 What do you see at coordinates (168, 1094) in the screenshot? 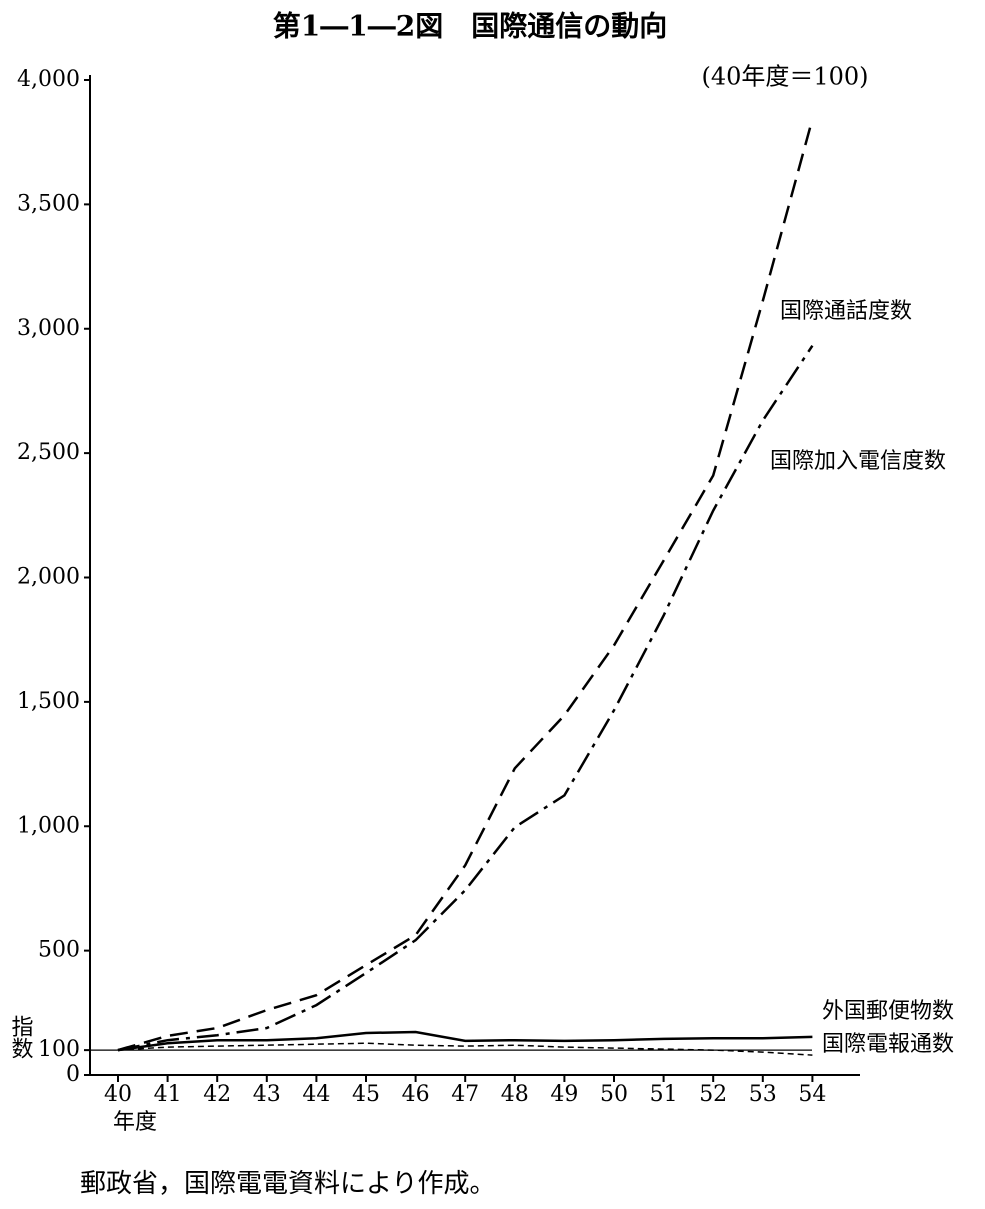
I see `x-tick-label: 41` at bounding box center [168, 1094].